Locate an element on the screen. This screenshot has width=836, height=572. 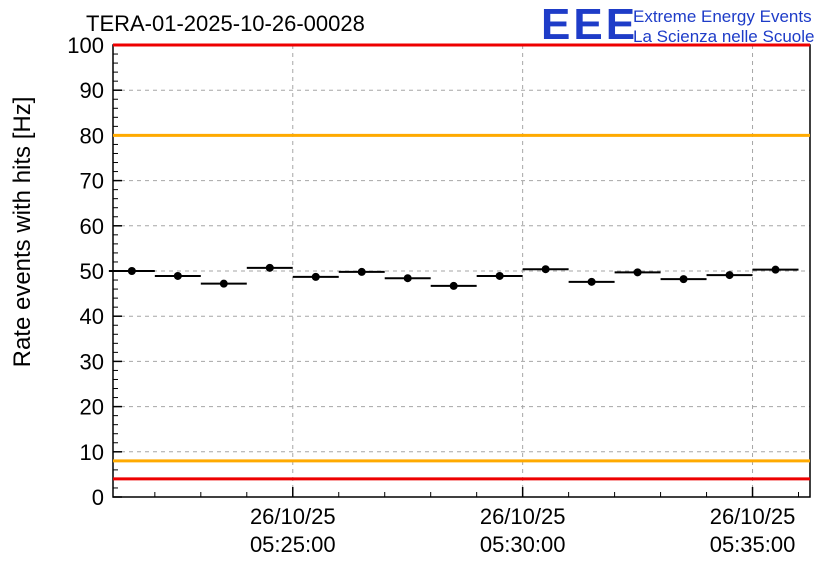
y-tick-label: 0 is located at coordinates (98, 497).